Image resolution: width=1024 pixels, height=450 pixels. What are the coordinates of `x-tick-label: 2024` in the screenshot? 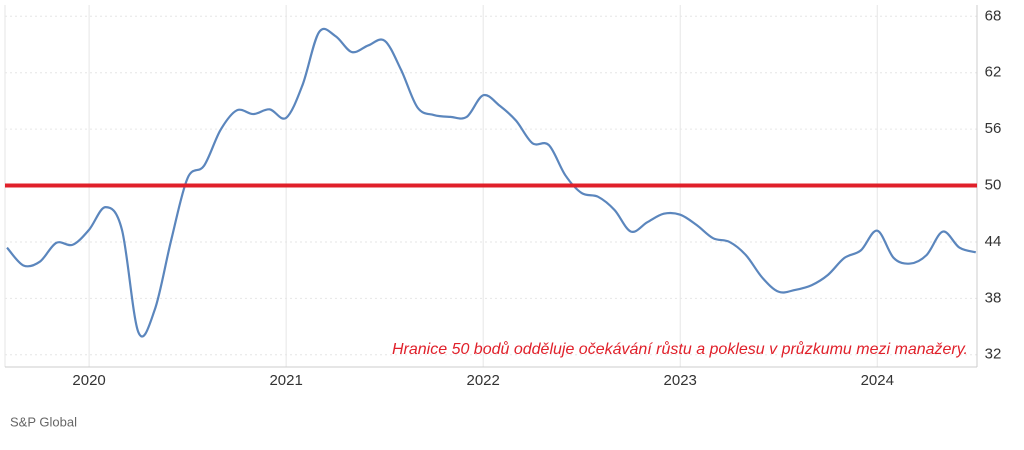 It's located at (877, 380).